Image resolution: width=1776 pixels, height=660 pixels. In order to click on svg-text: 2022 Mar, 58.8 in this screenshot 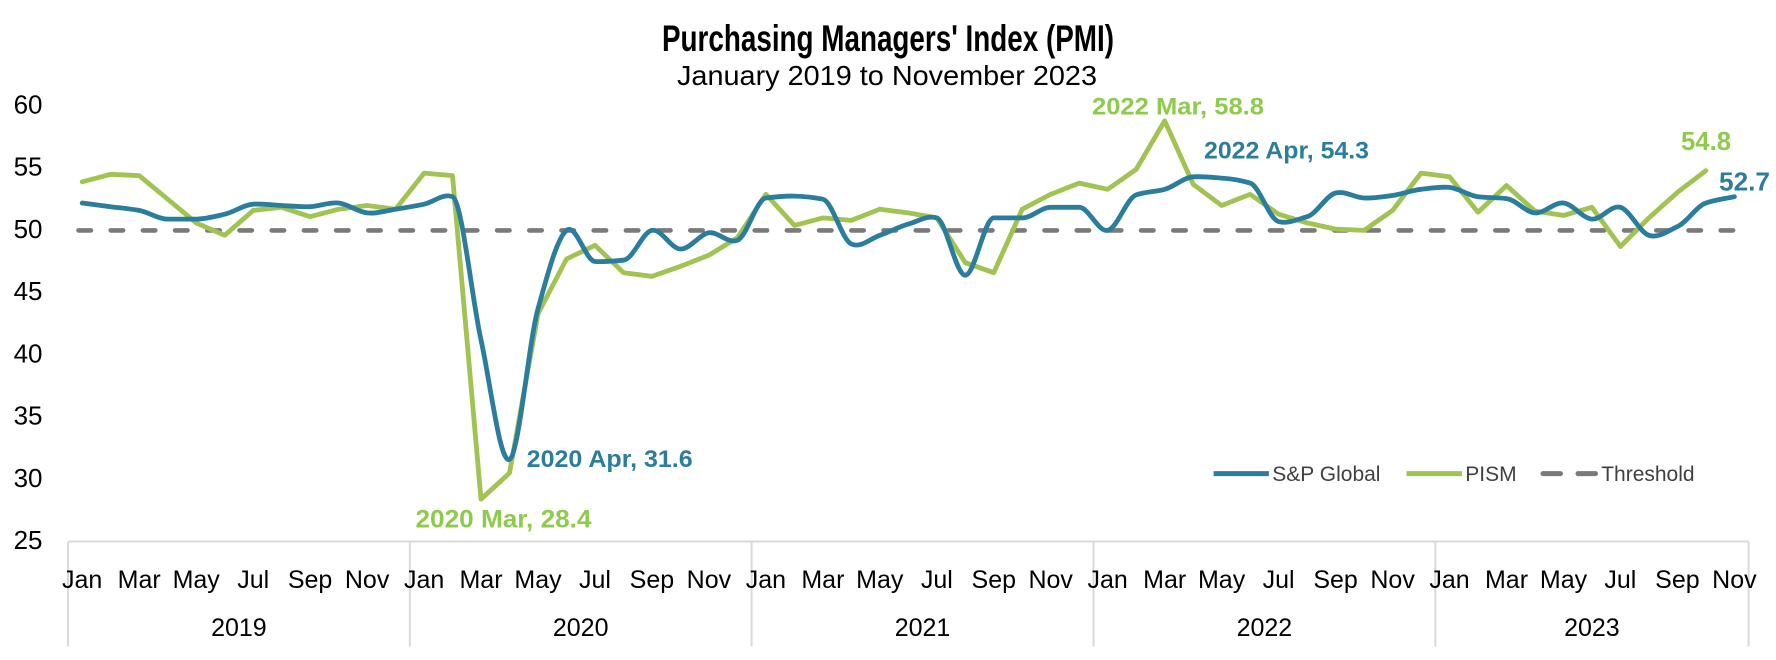, I will do `click(1178, 107)`.